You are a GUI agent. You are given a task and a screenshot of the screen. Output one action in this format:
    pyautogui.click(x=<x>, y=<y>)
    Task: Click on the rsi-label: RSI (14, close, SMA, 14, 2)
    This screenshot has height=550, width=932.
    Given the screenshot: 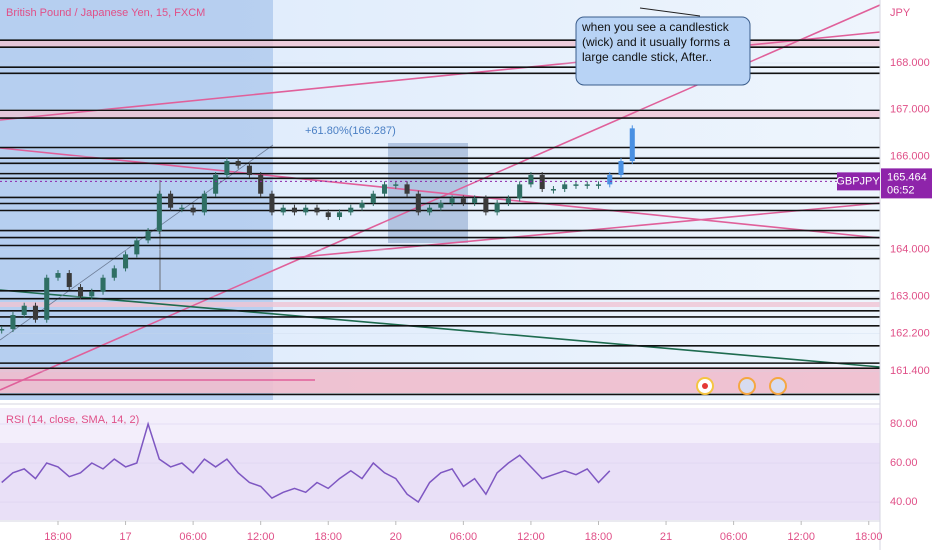 What is the action you would take?
    pyautogui.click(x=72, y=420)
    